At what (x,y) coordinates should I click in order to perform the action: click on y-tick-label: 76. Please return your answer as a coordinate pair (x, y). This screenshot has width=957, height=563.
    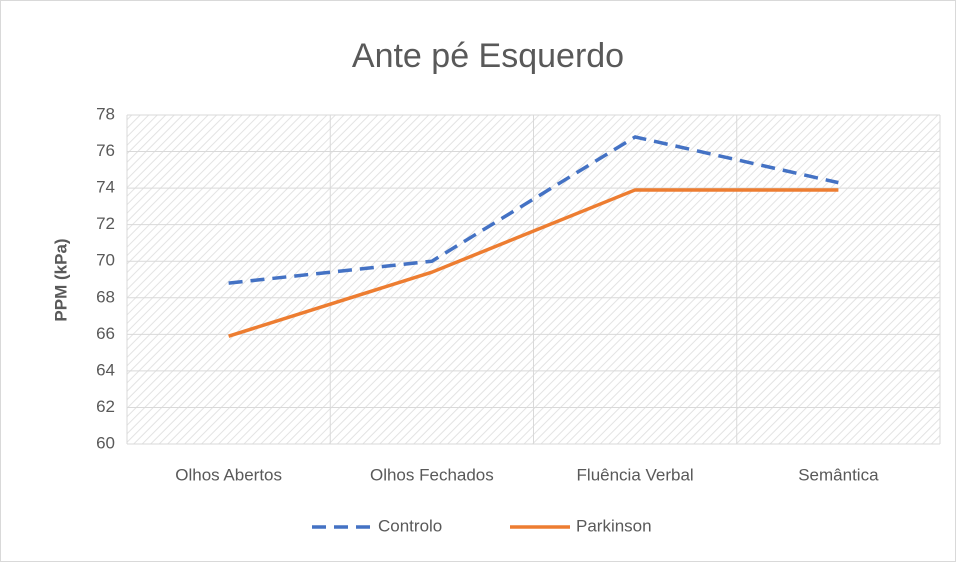
    Looking at the image, I should click on (105, 150).